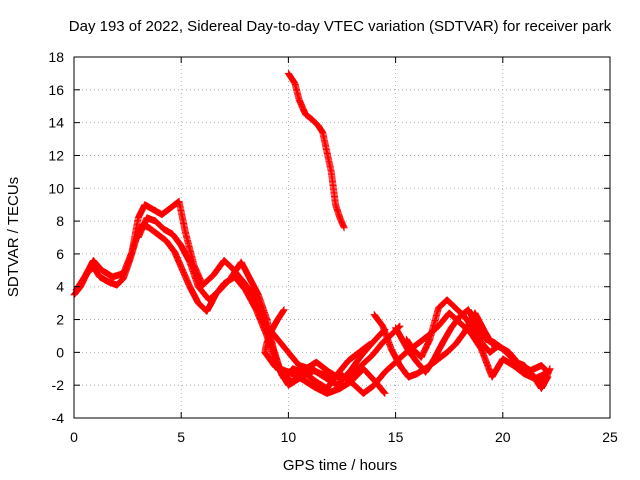 The height and width of the screenshot is (480, 640). I want to click on y-tick-label: 4, so click(60, 287).